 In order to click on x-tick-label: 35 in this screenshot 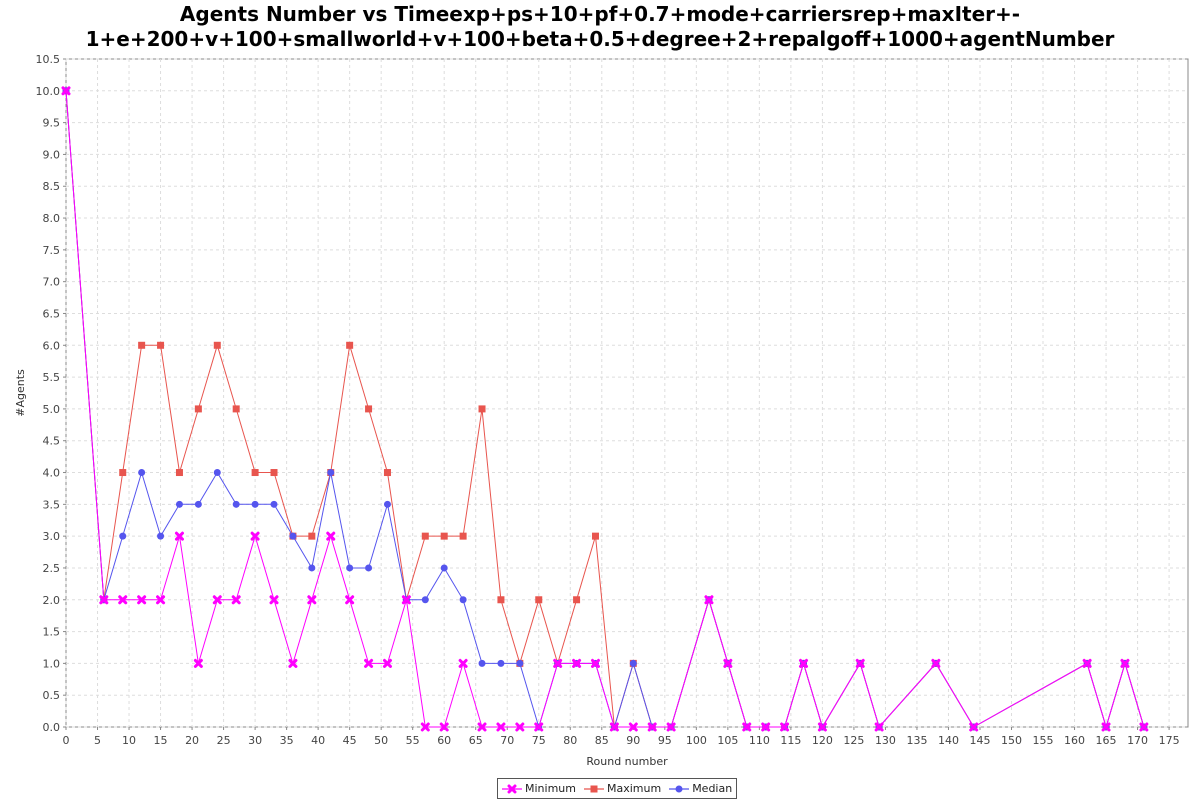, I will do `click(287, 740)`.